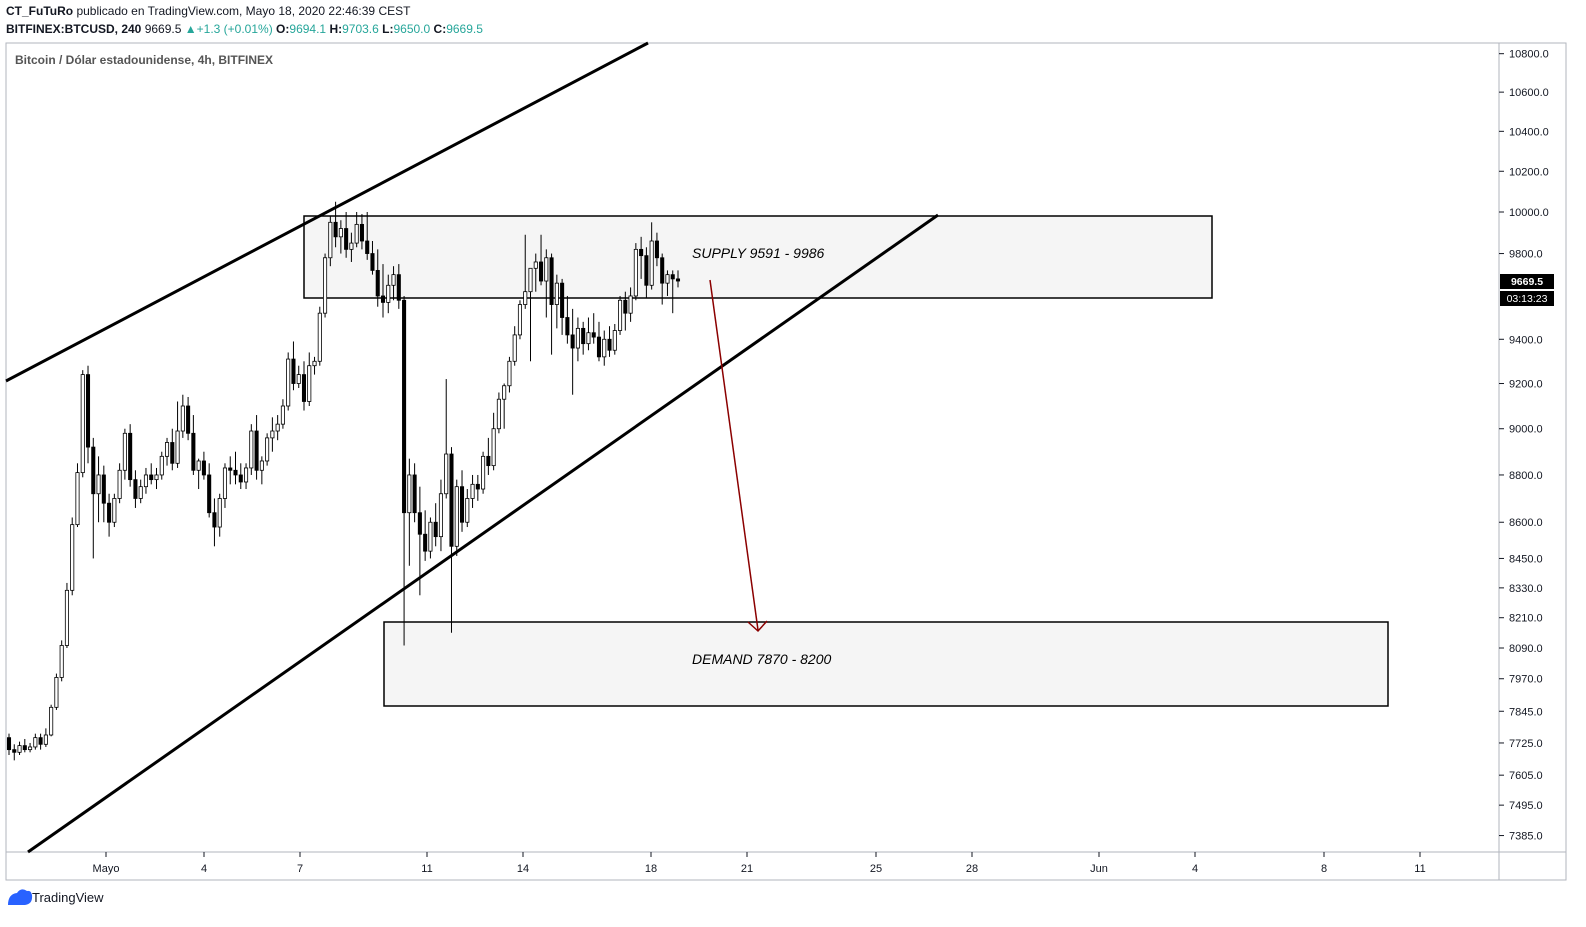 Image resolution: width=1586 pixels, height=927 pixels. Describe the element at coordinates (1526, 837) in the screenshot. I see `price-tick-label: 7385.0` at that location.